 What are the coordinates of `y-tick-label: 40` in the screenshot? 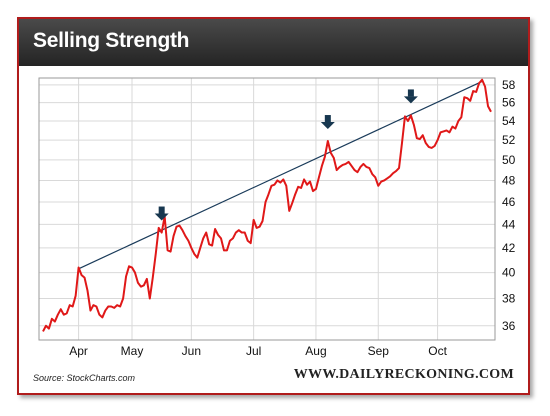 It's located at (509, 273).